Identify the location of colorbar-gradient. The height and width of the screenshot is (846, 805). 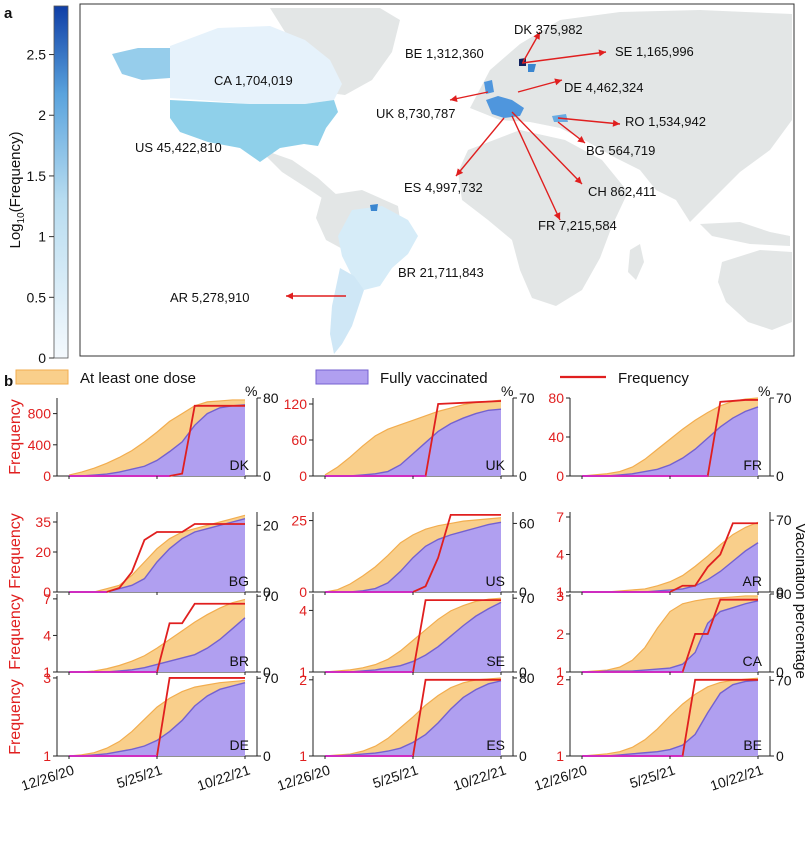
(61, 182).